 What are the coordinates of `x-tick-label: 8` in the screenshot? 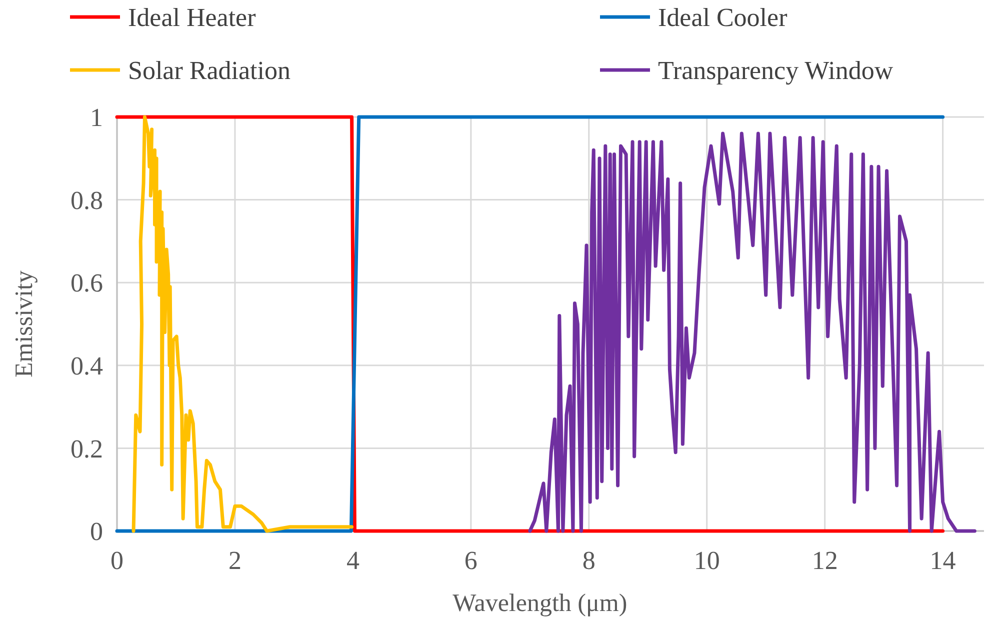 It's located at (589, 560).